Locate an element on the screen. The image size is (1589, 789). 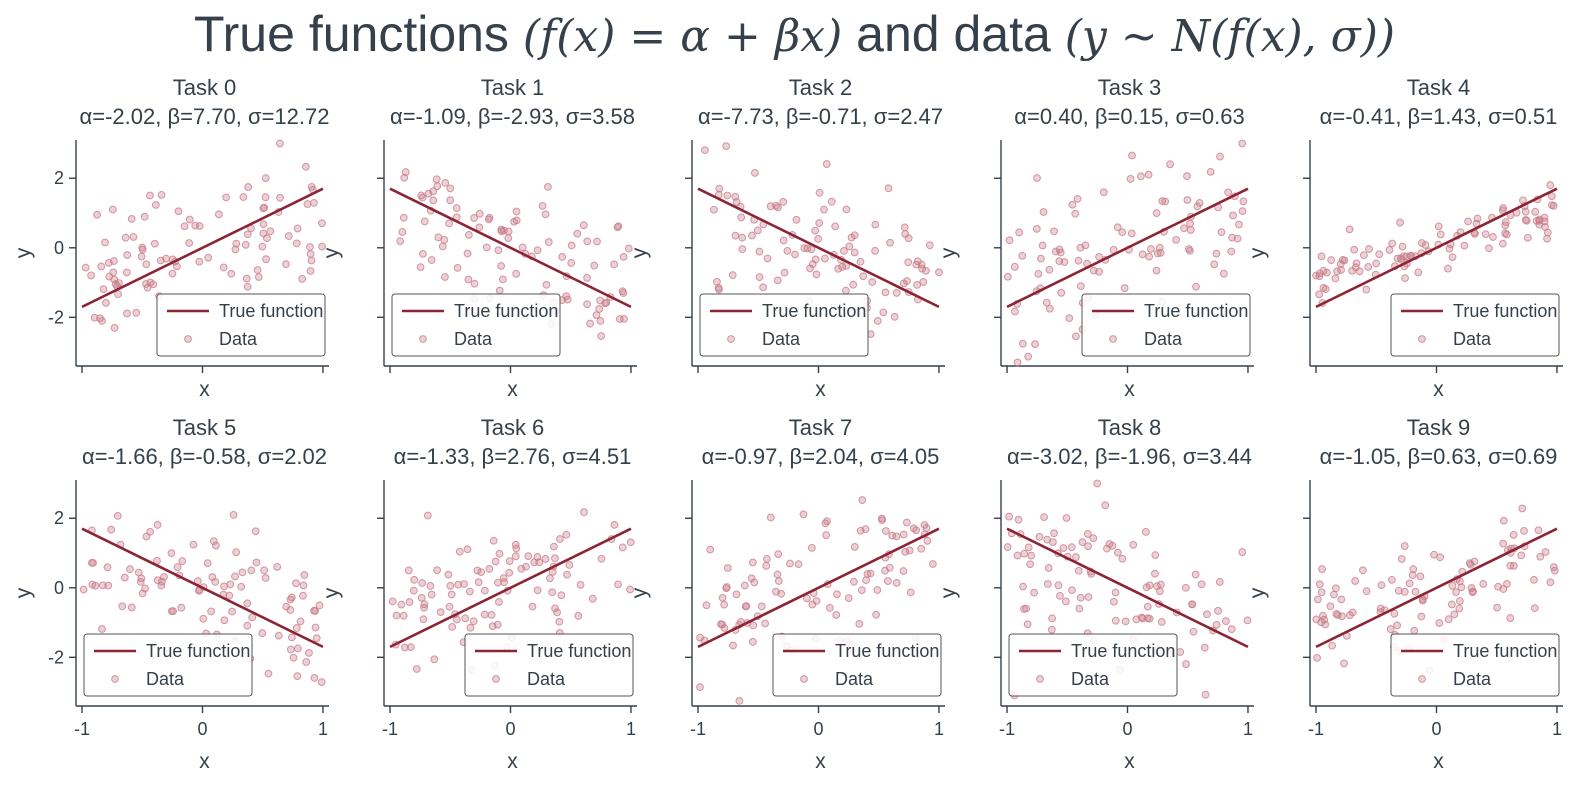
x-tick-label: 1 is located at coordinates (939, 729).